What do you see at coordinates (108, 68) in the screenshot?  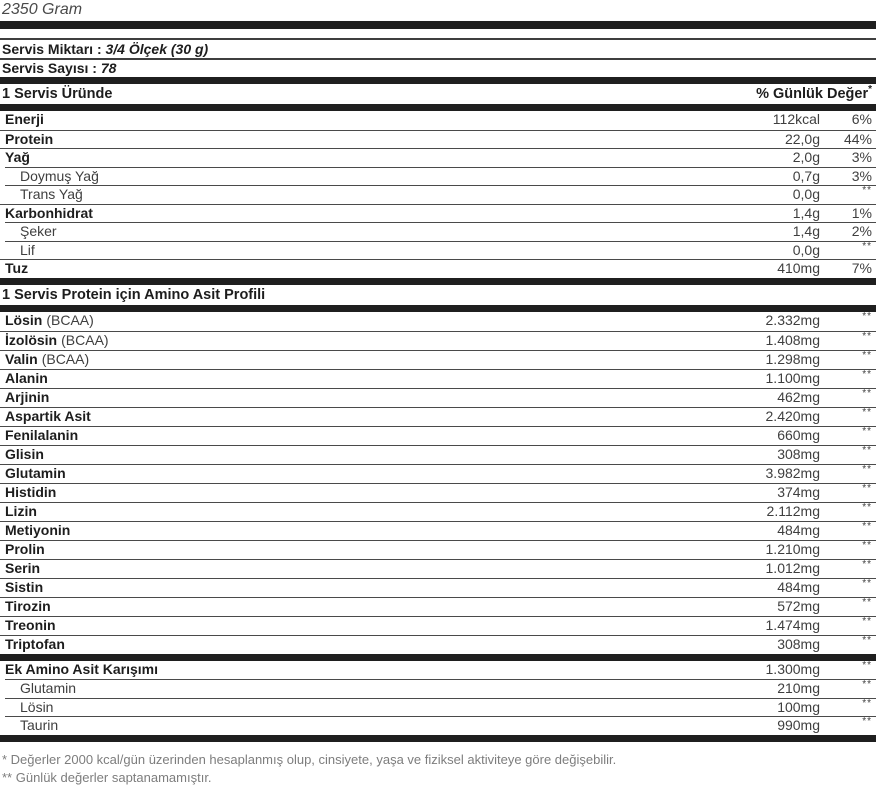 I see `servings-count-value: 78` at bounding box center [108, 68].